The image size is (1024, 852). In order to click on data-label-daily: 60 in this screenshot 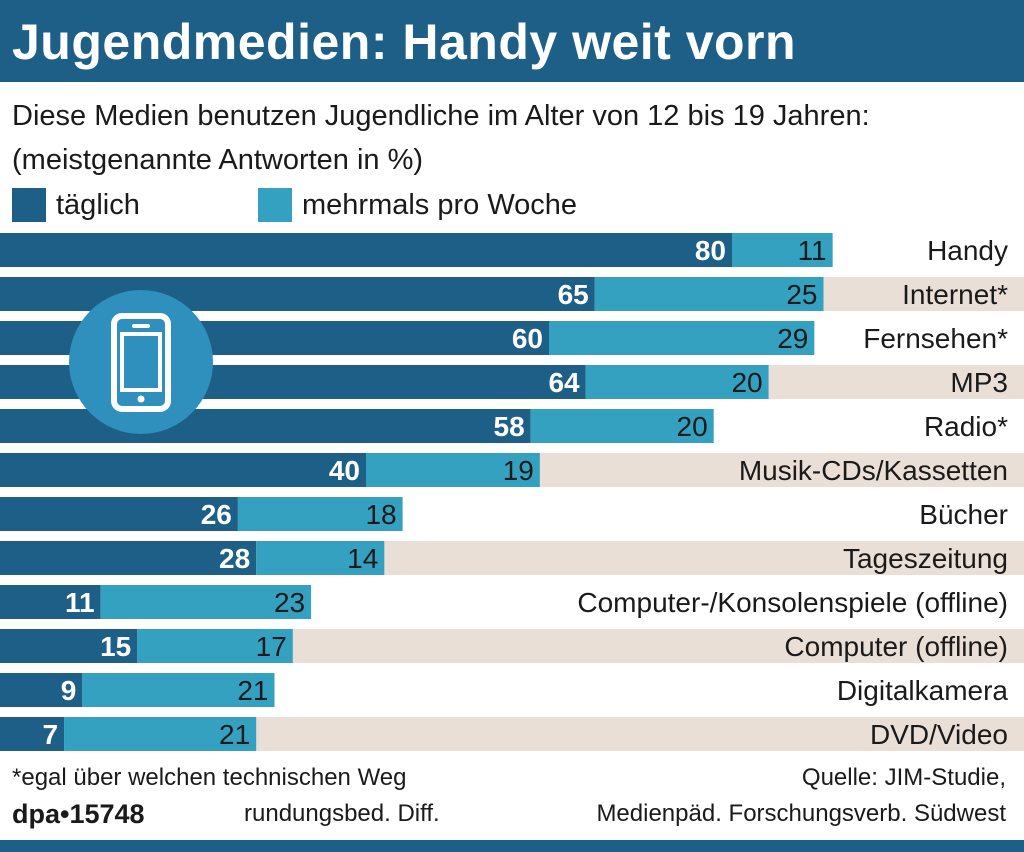, I will do `click(527, 338)`.